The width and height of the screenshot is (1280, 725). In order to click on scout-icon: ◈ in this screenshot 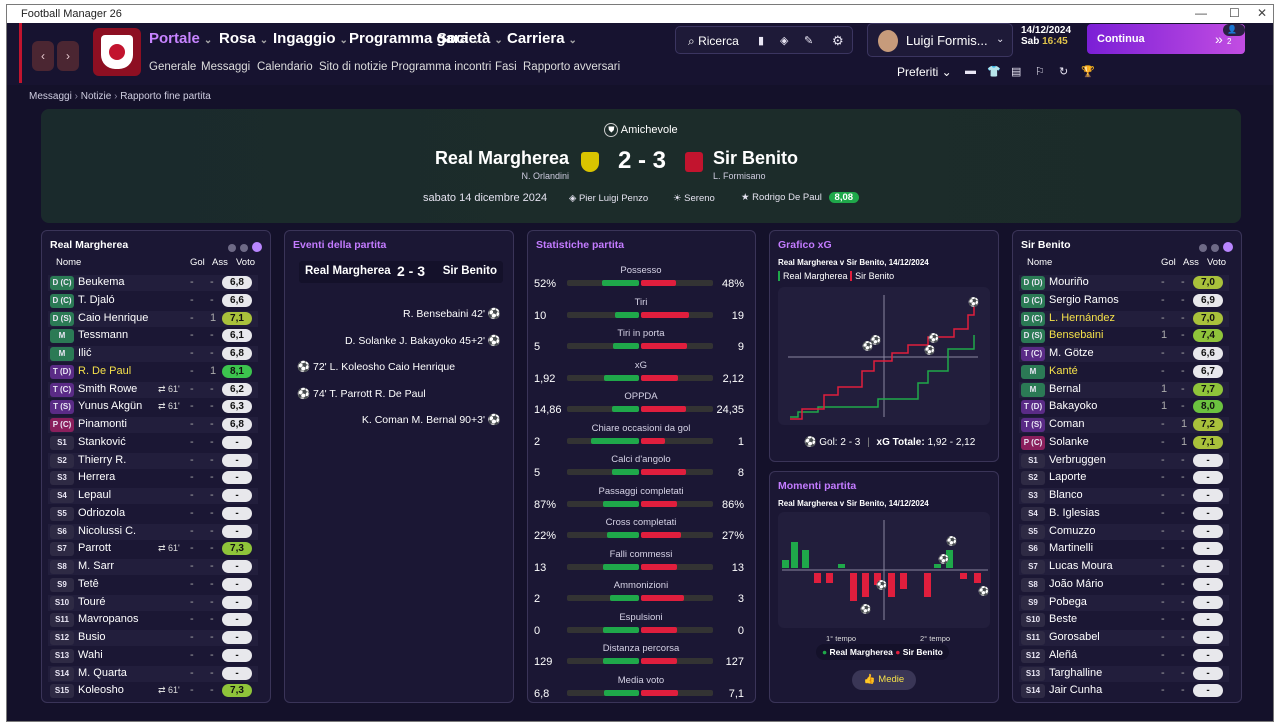, I will do `click(784, 41)`.